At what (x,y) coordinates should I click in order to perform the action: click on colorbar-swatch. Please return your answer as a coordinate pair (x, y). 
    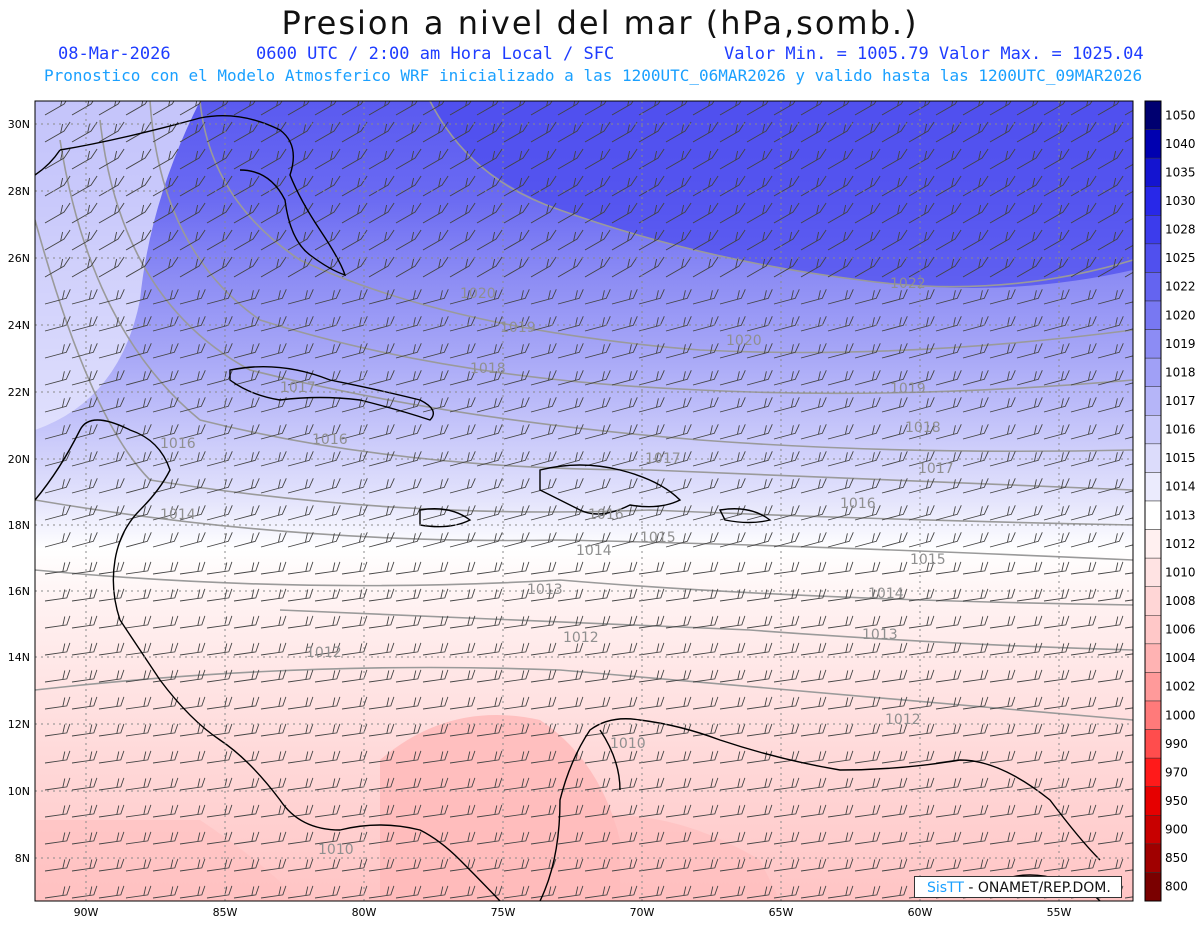
    Looking at the image, I should click on (1153, 344).